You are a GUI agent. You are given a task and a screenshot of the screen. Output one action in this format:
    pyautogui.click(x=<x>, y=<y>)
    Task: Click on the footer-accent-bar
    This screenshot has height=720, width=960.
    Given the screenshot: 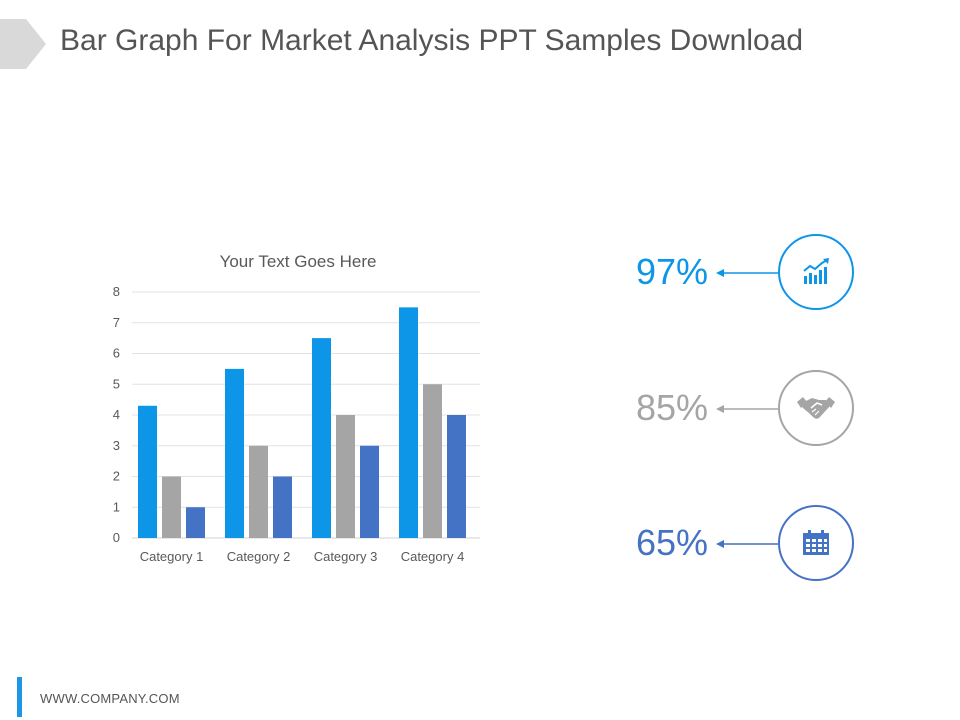 What is the action you would take?
    pyautogui.click(x=19, y=697)
    